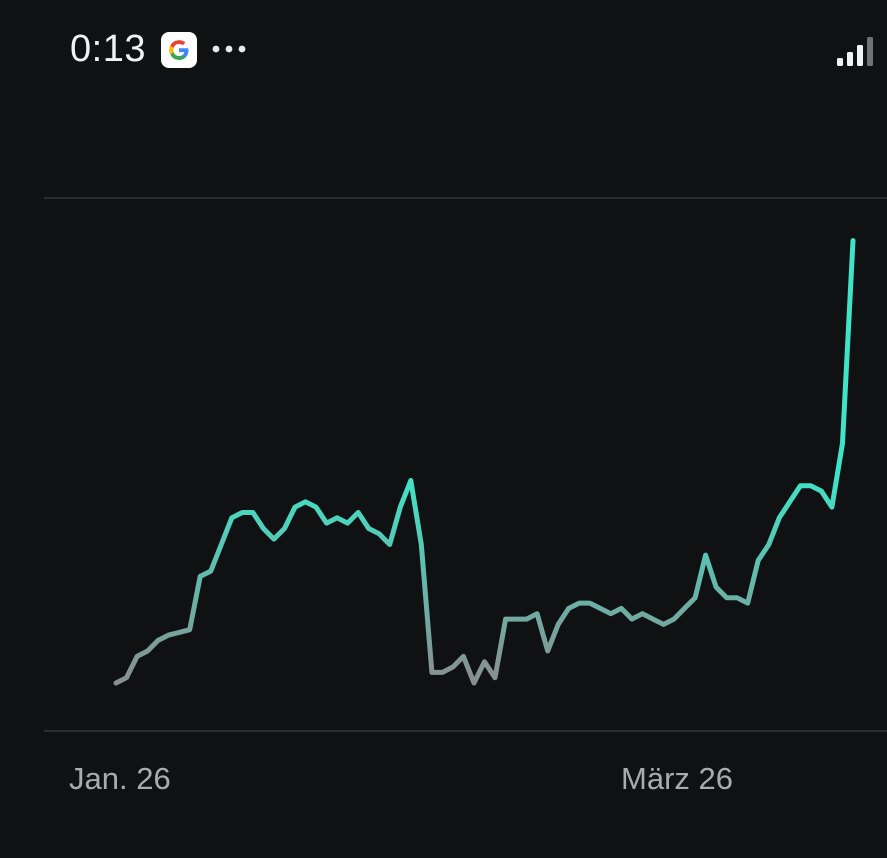 This screenshot has width=887, height=858. I want to click on status-bar: 0:13, so click(443, 50).